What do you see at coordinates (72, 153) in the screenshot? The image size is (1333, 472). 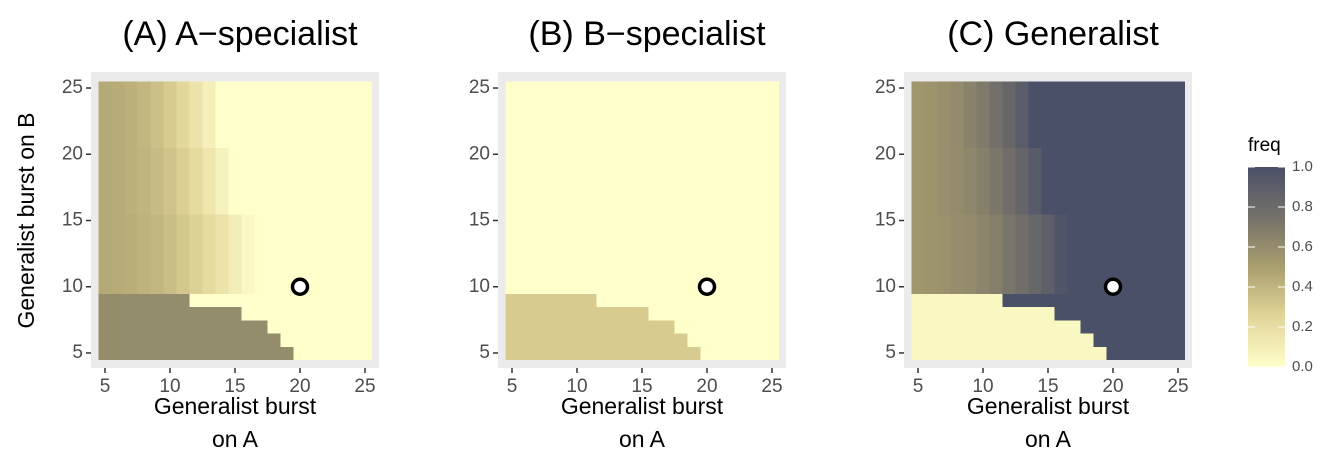 I see `y-tick-label: 20` at bounding box center [72, 153].